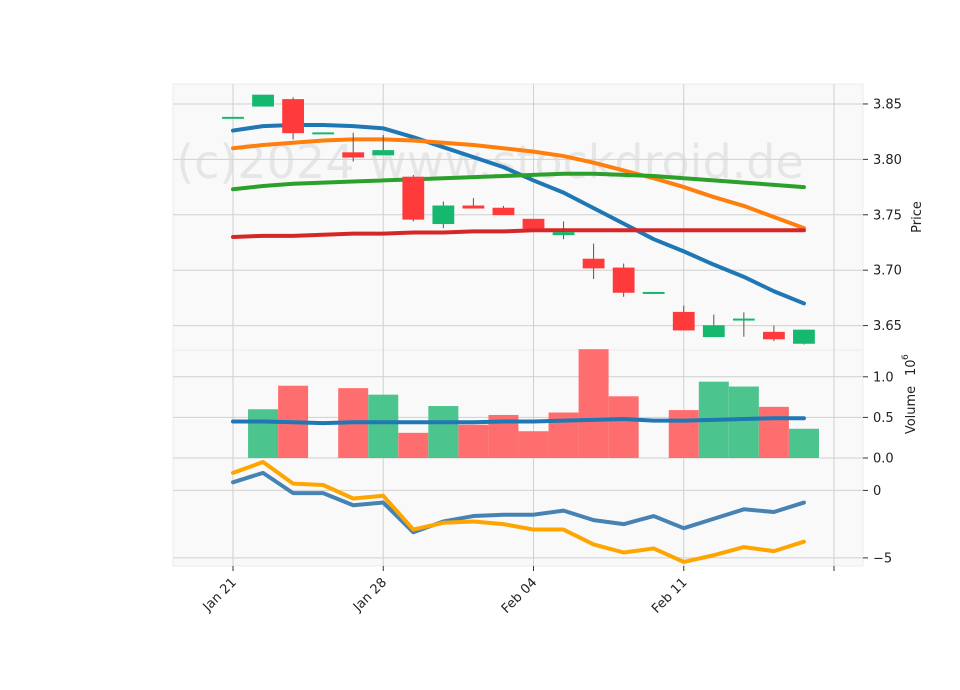 This screenshot has width=960, height=690. I want to click on indicator-lines, so click(518, 512).